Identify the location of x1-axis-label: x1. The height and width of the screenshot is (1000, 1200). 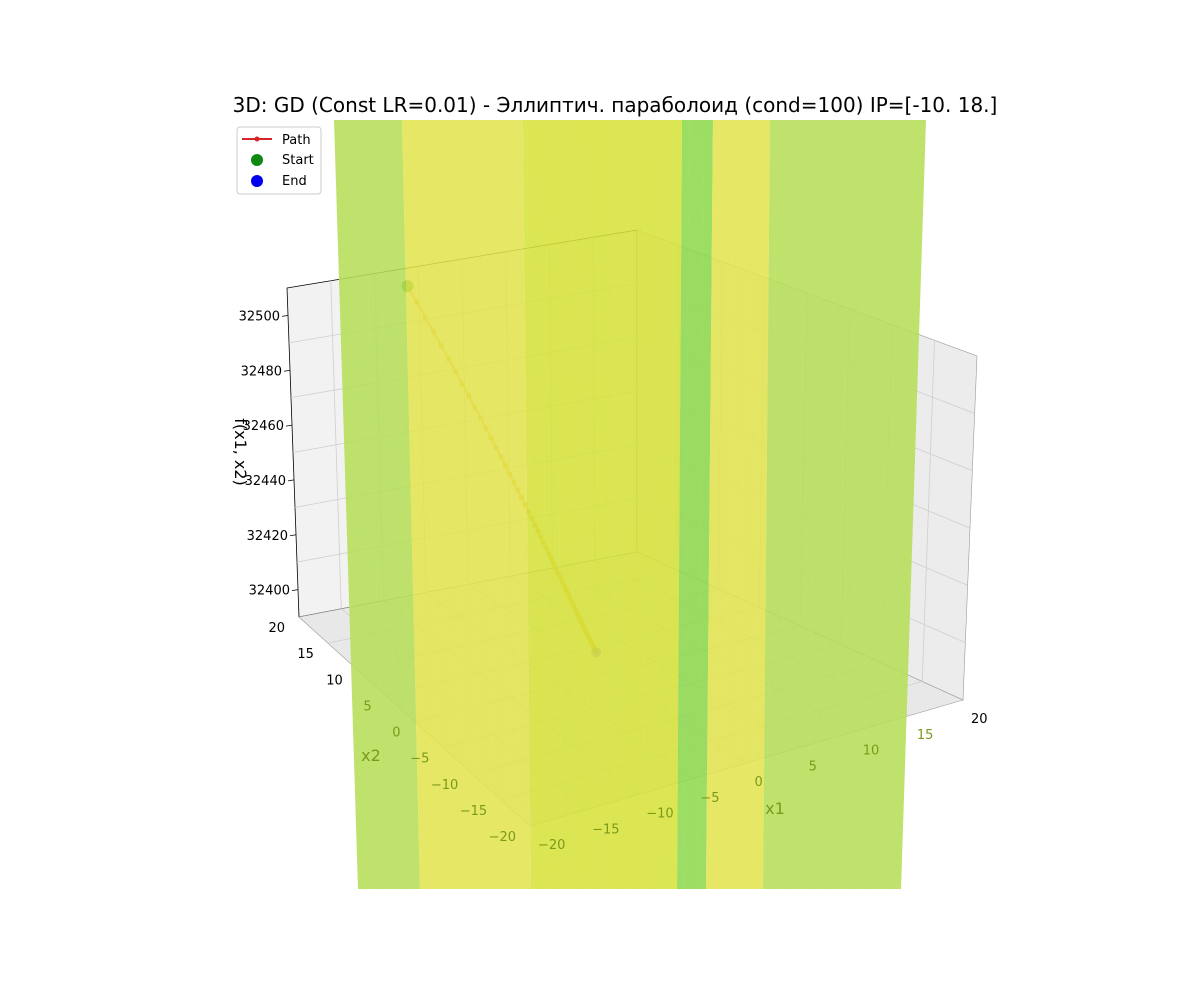
(775, 808).